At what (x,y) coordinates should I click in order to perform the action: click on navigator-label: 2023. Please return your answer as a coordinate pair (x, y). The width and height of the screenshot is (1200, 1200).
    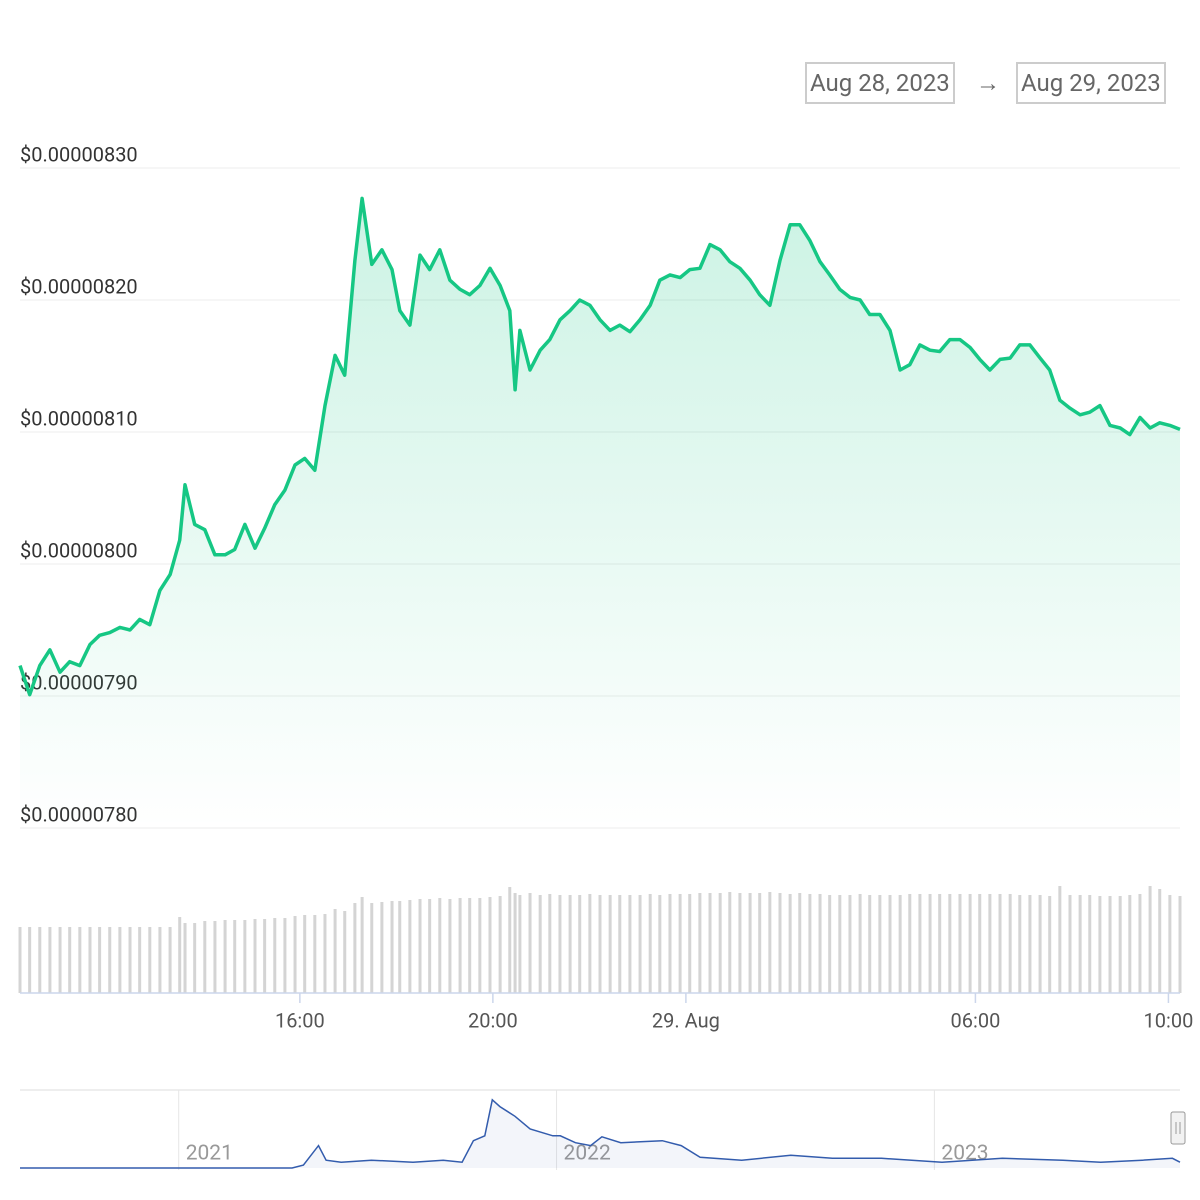
    Looking at the image, I should click on (964, 1154).